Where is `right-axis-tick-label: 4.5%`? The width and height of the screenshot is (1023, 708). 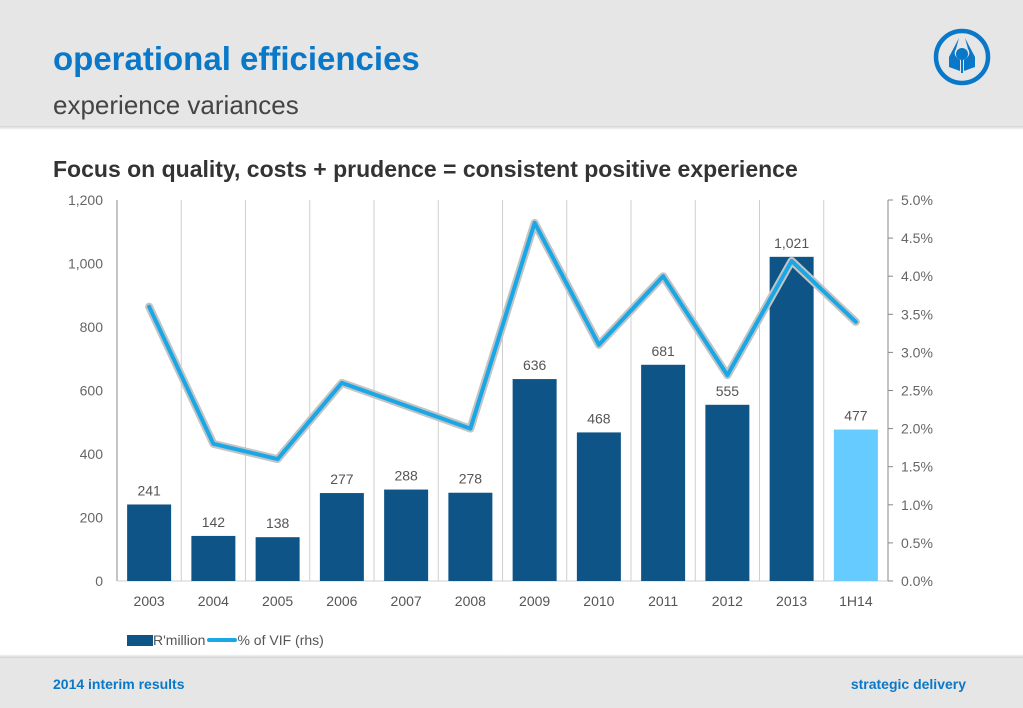 right-axis-tick-label: 4.5% is located at coordinates (917, 238).